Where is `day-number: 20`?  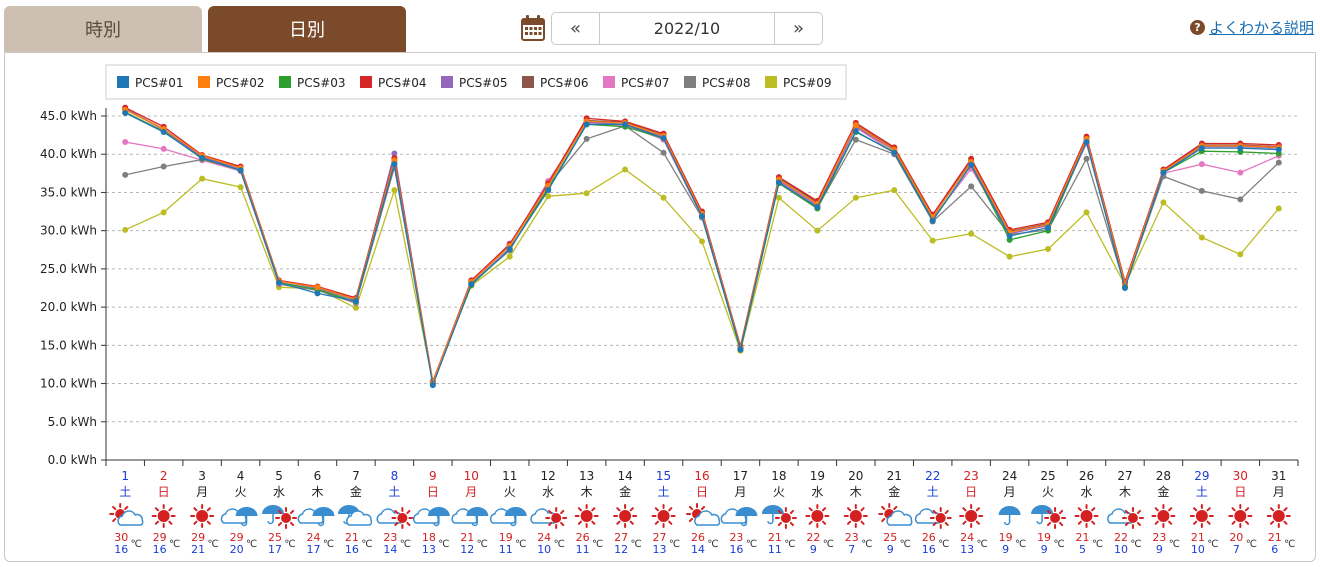
day-number: 20 is located at coordinates (855, 476).